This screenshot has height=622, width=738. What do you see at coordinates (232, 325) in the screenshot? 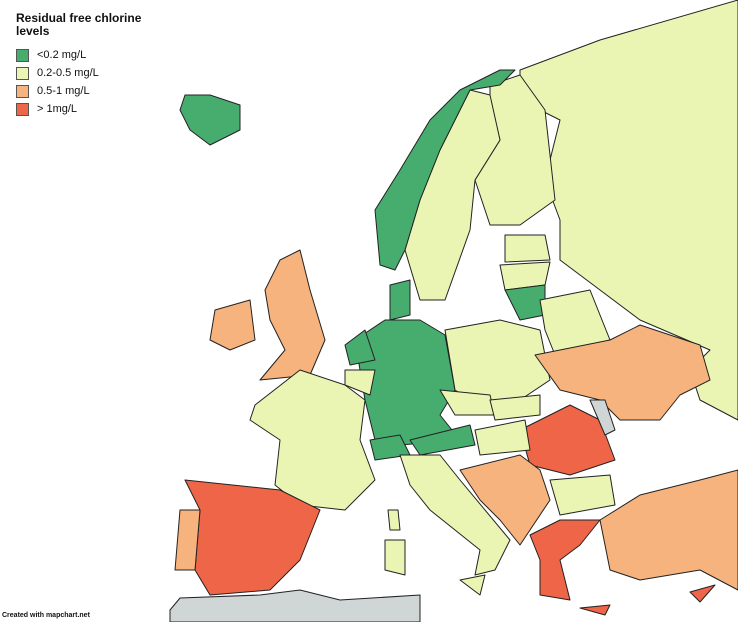
I see `ireland` at bounding box center [232, 325].